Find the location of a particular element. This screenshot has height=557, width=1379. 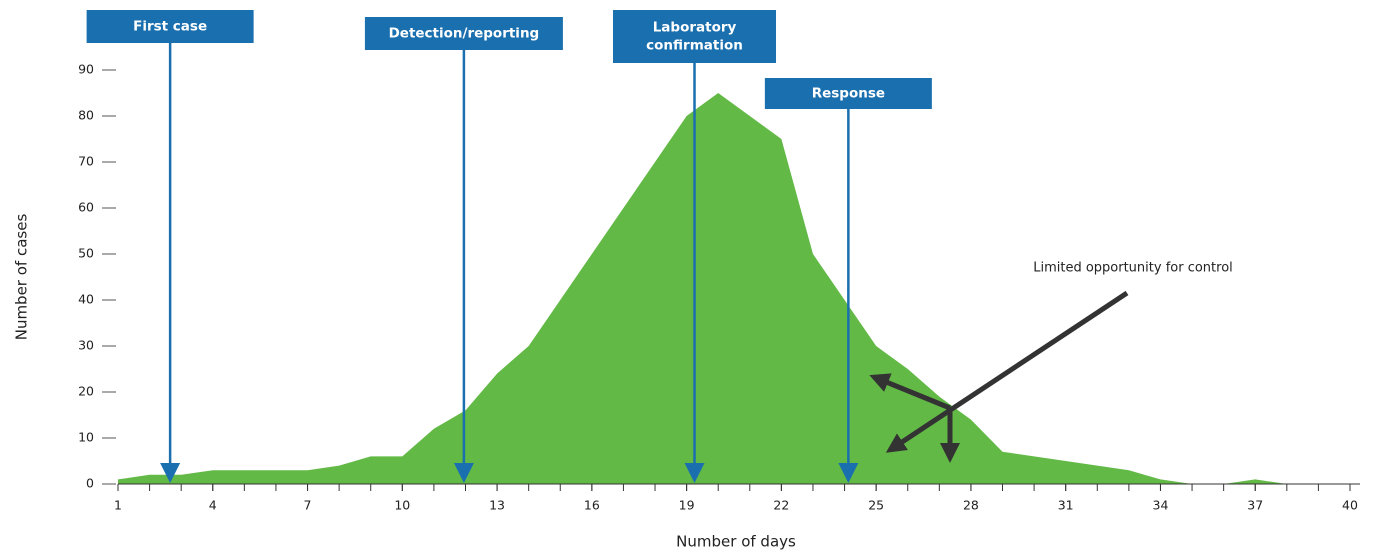

y-tick-label: 70 is located at coordinates (86, 161).